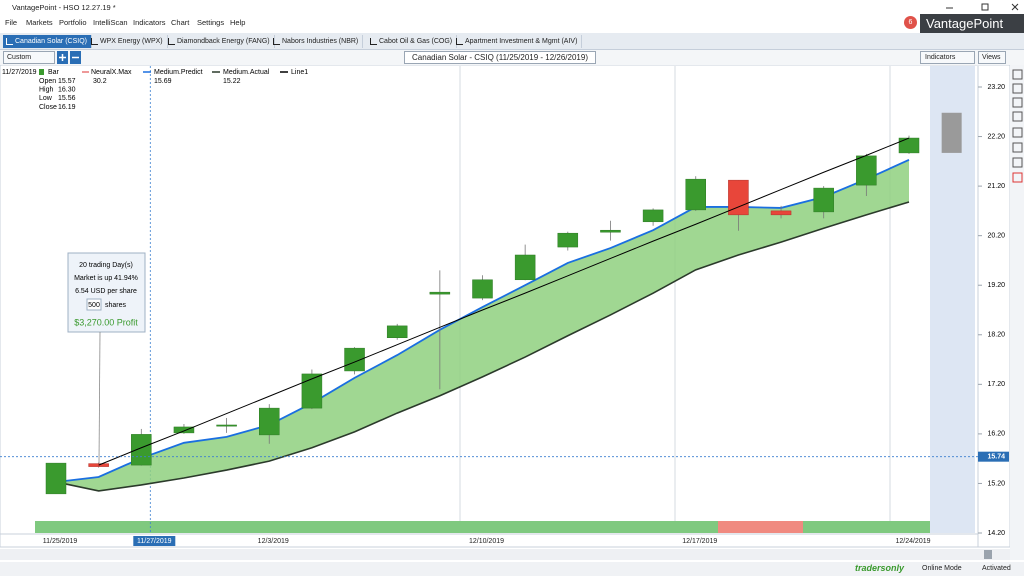 The image size is (1024, 576). Describe the element at coordinates (180, 22) in the screenshot. I see `menu-item: Chart` at that location.